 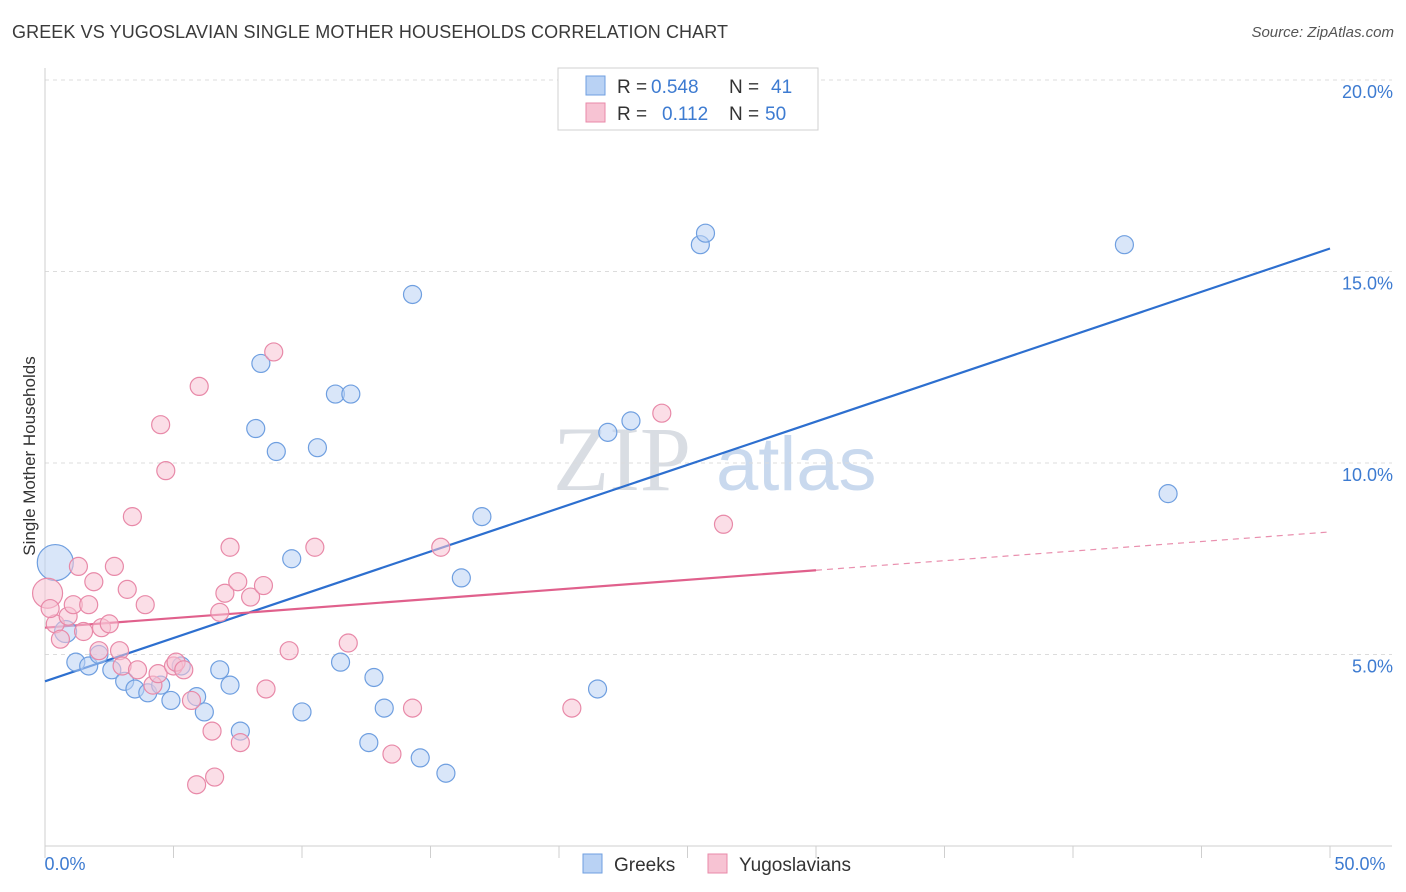 I want to click on x-tick-label-1: 50.0%, so click(x=1359, y=864).